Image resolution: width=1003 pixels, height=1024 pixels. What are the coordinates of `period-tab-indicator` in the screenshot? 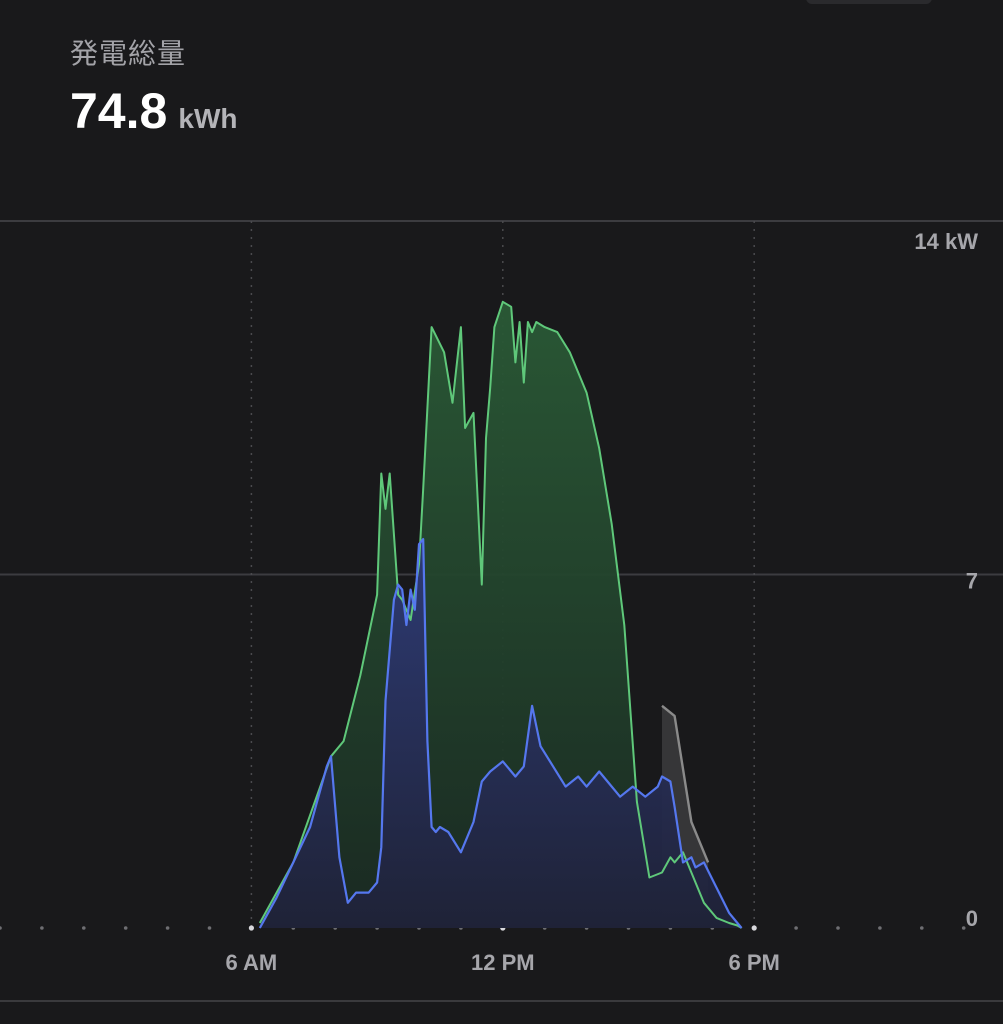 It's located at (869, 2).